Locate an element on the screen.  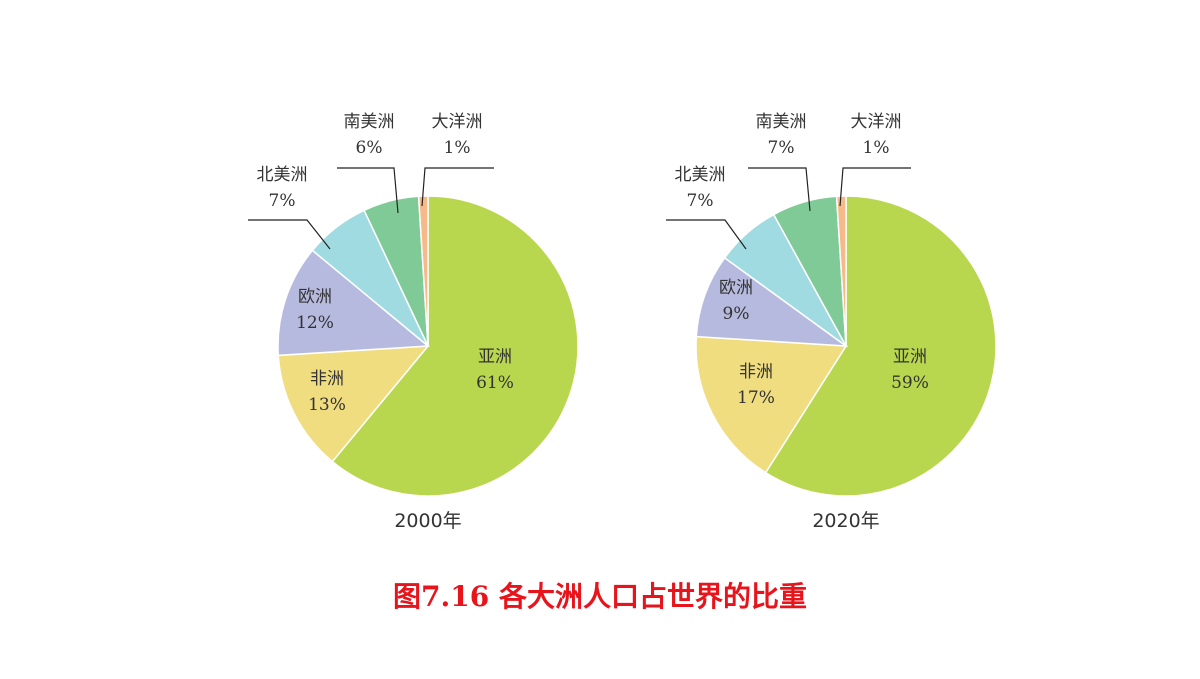
slice-value-europe: 12% is located at coordinates (315, 323).